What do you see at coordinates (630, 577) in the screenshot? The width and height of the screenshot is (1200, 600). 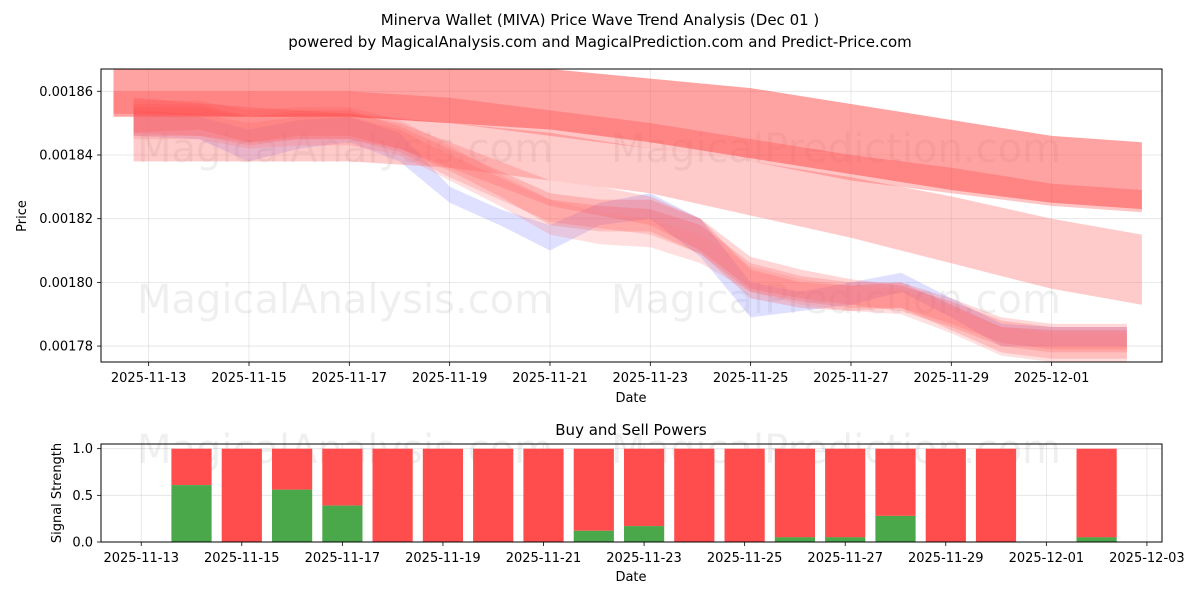 I see `signal-x-label: Date` at bounding box center [630, 577].